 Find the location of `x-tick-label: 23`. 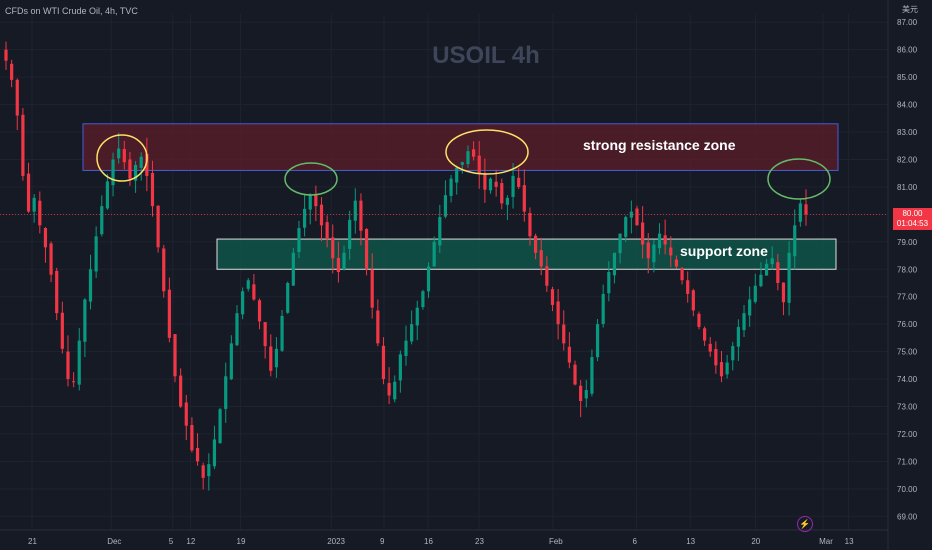

x-tick-label: 23 is located at coordinates (479, 541).